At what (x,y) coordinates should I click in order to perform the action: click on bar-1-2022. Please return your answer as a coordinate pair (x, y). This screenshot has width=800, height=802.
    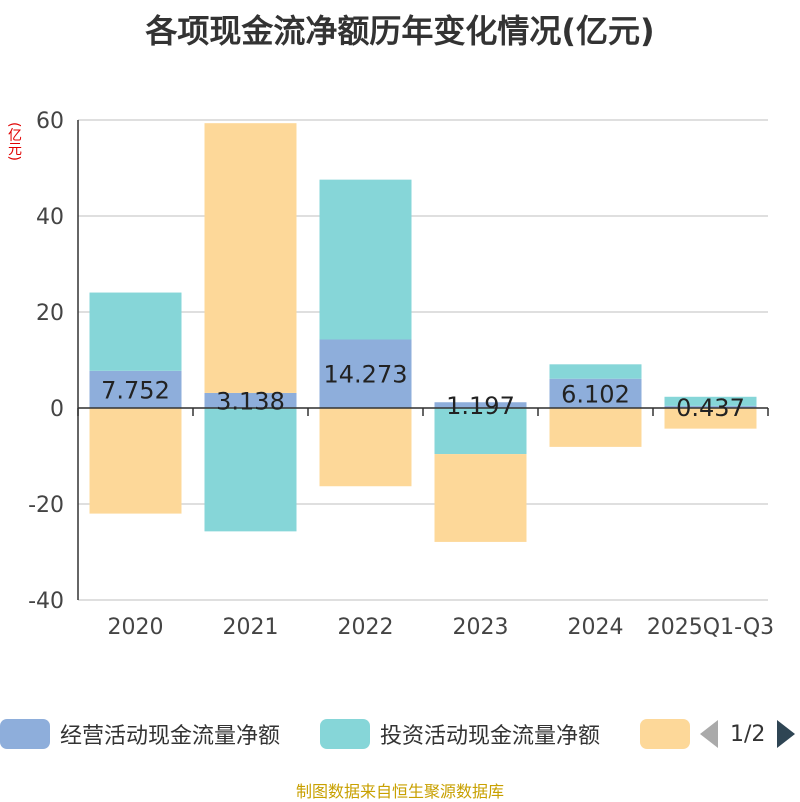
    Looking at the image, I should click on (365, 259).